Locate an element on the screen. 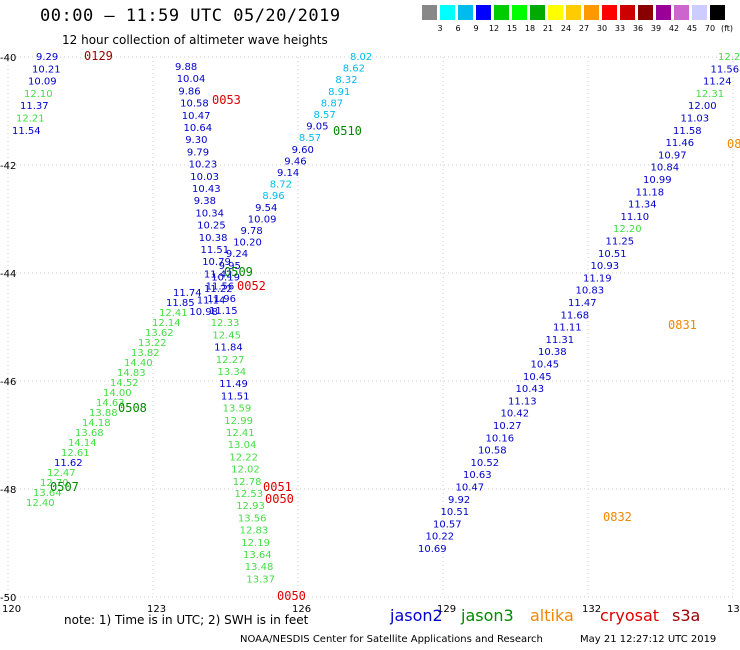 The image size is (740, 650). wave-height-label: 12.20 is located at coordinates (627, 229).